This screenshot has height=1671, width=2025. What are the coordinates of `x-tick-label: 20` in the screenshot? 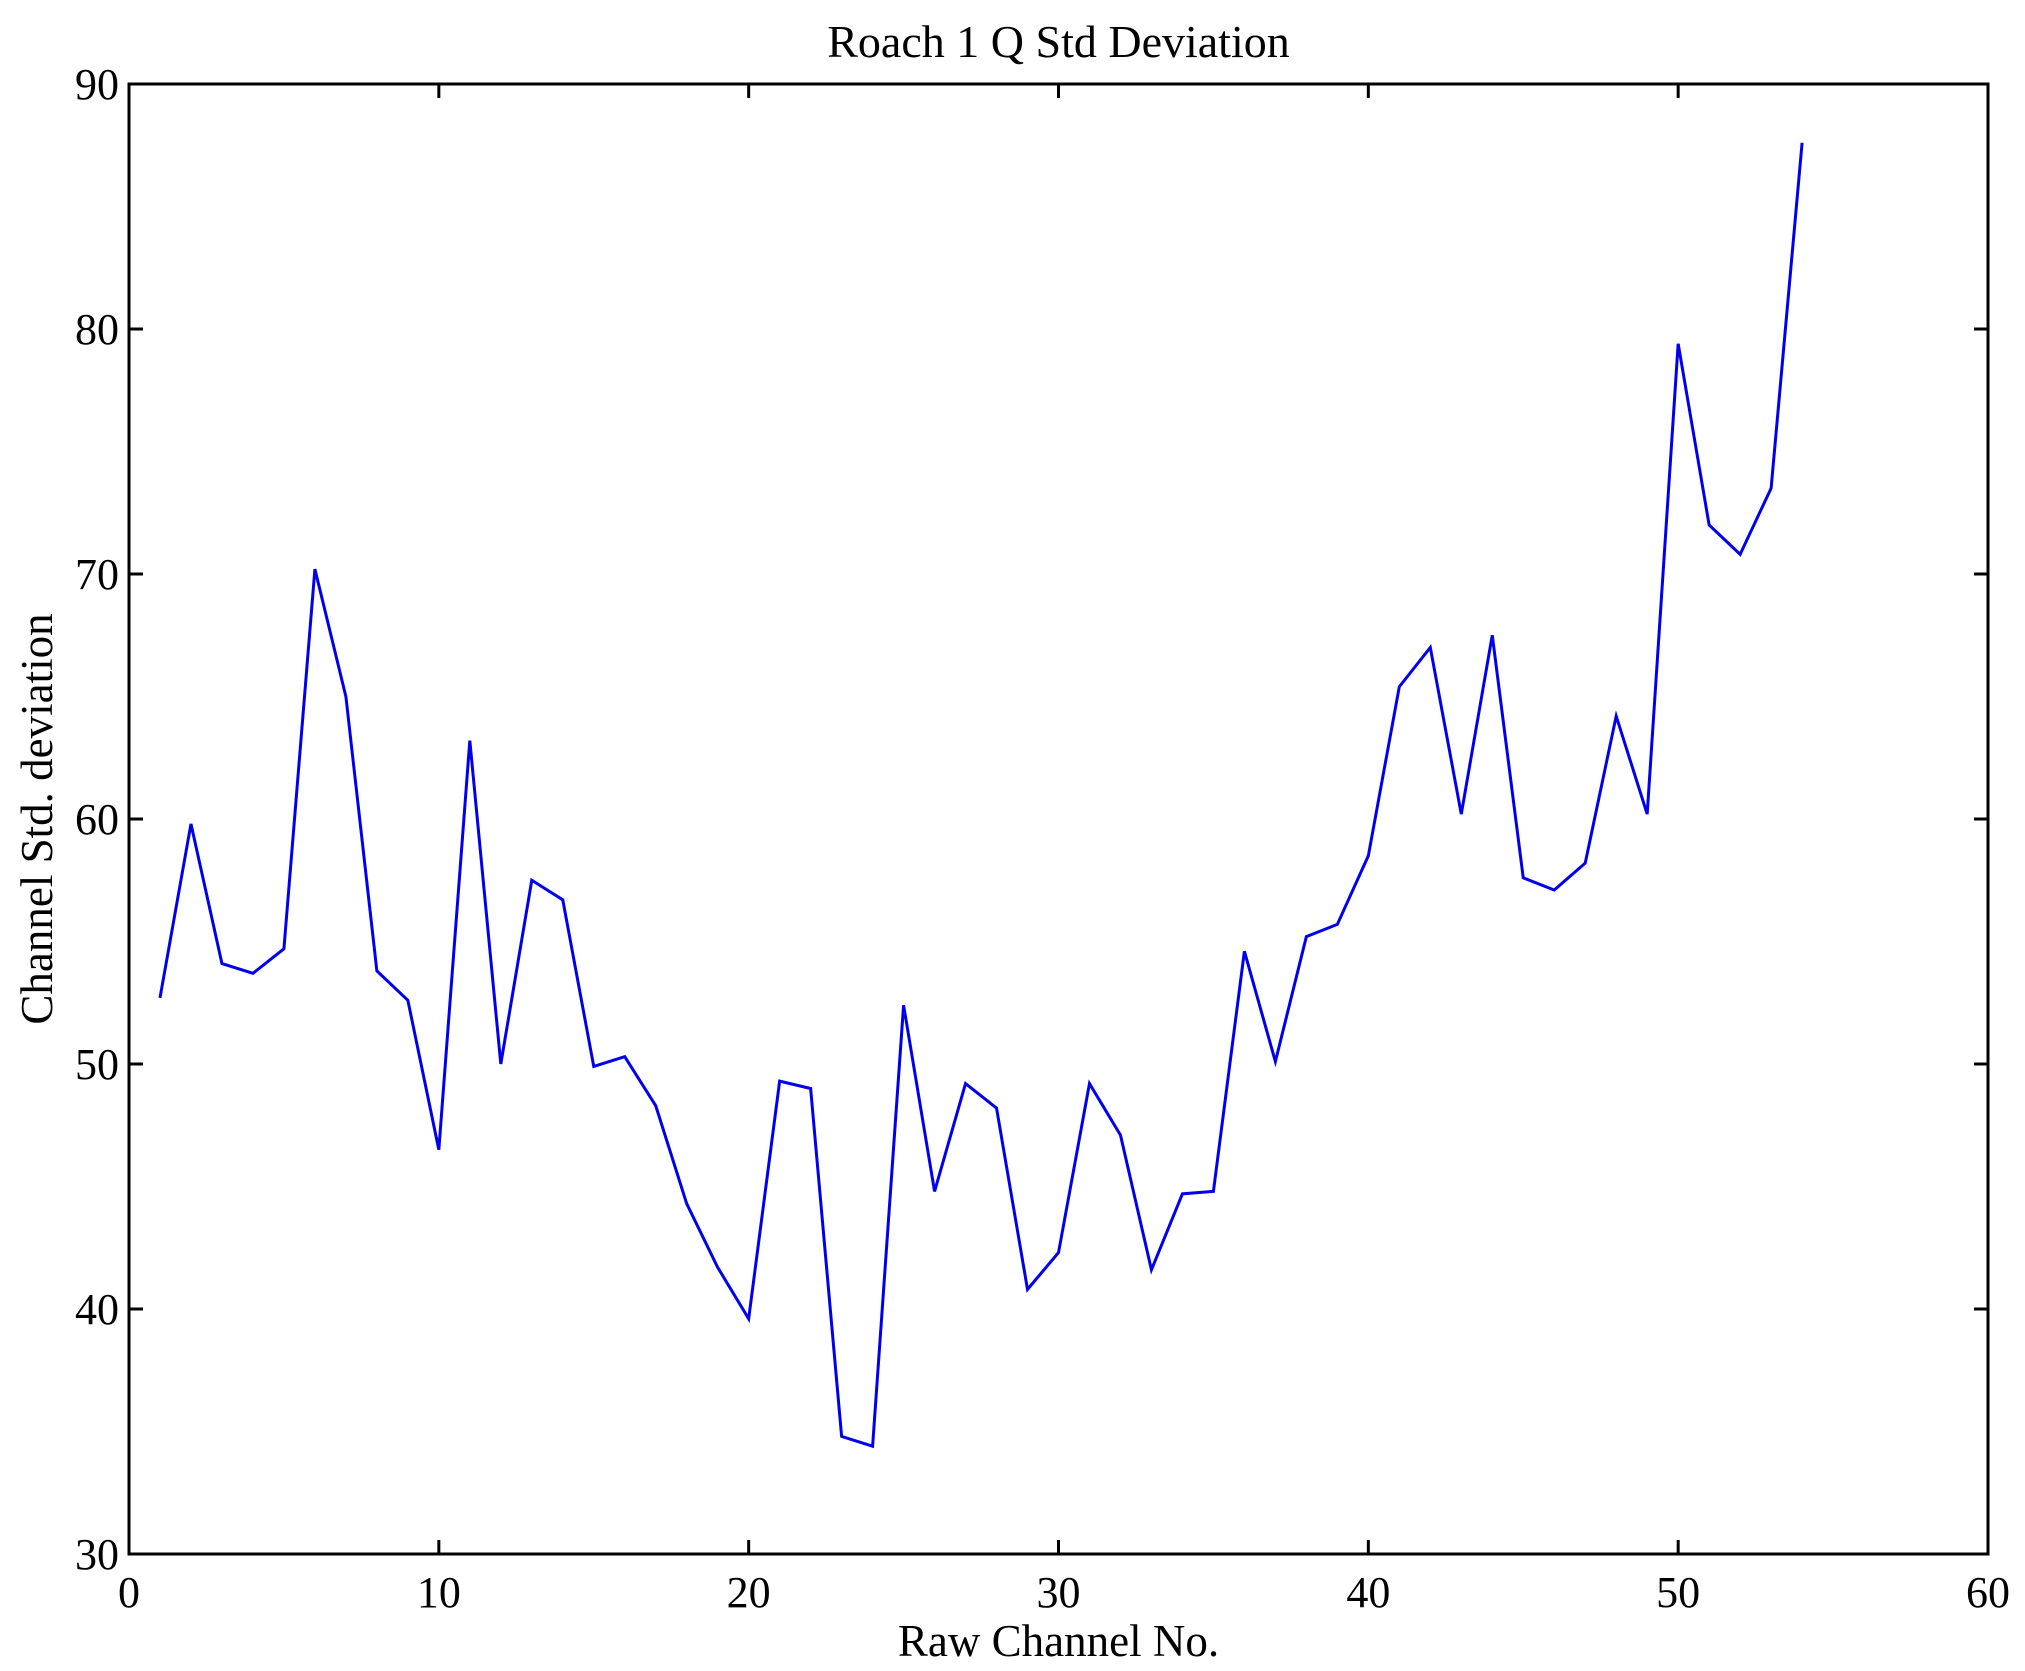 It's located at (749, 1592).